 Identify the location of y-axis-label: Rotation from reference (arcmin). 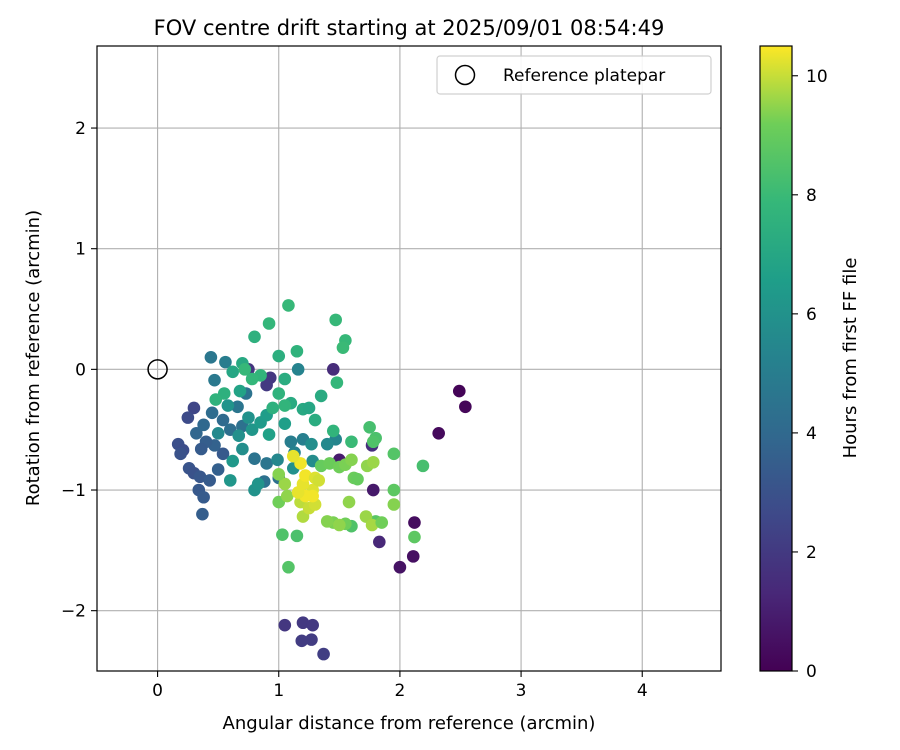
(33, 358).